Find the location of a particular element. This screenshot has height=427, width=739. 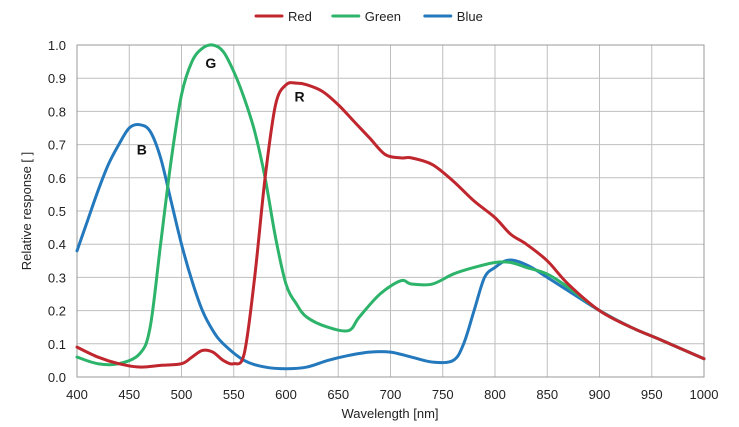

curve-label-g: G is located at coordinates (210, 63).